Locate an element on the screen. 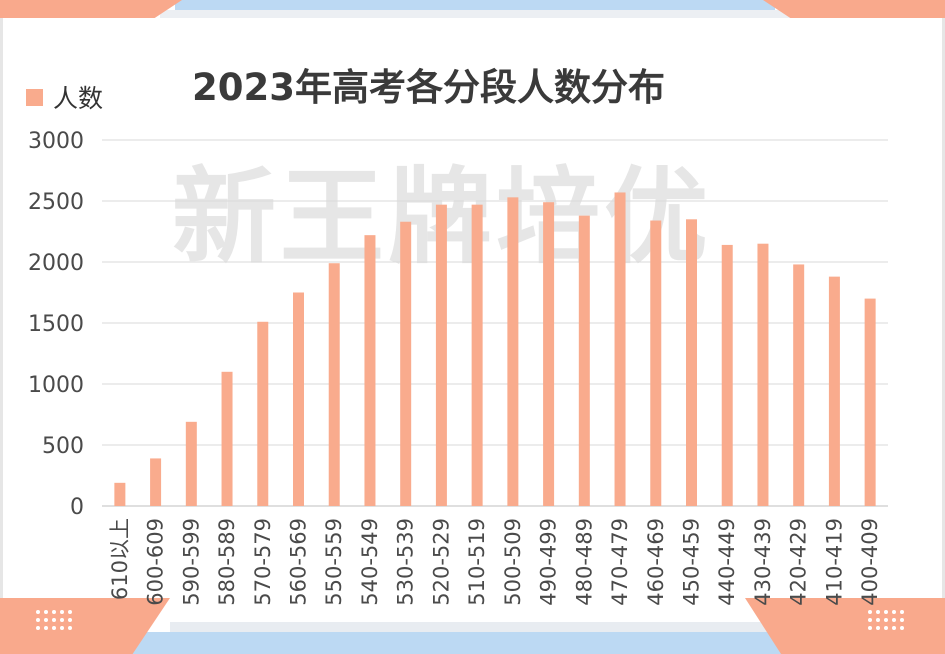 Image resolution: width=945 pixels, height=654 pixels. frame-bottom-band is located at coordinates (475, 643).